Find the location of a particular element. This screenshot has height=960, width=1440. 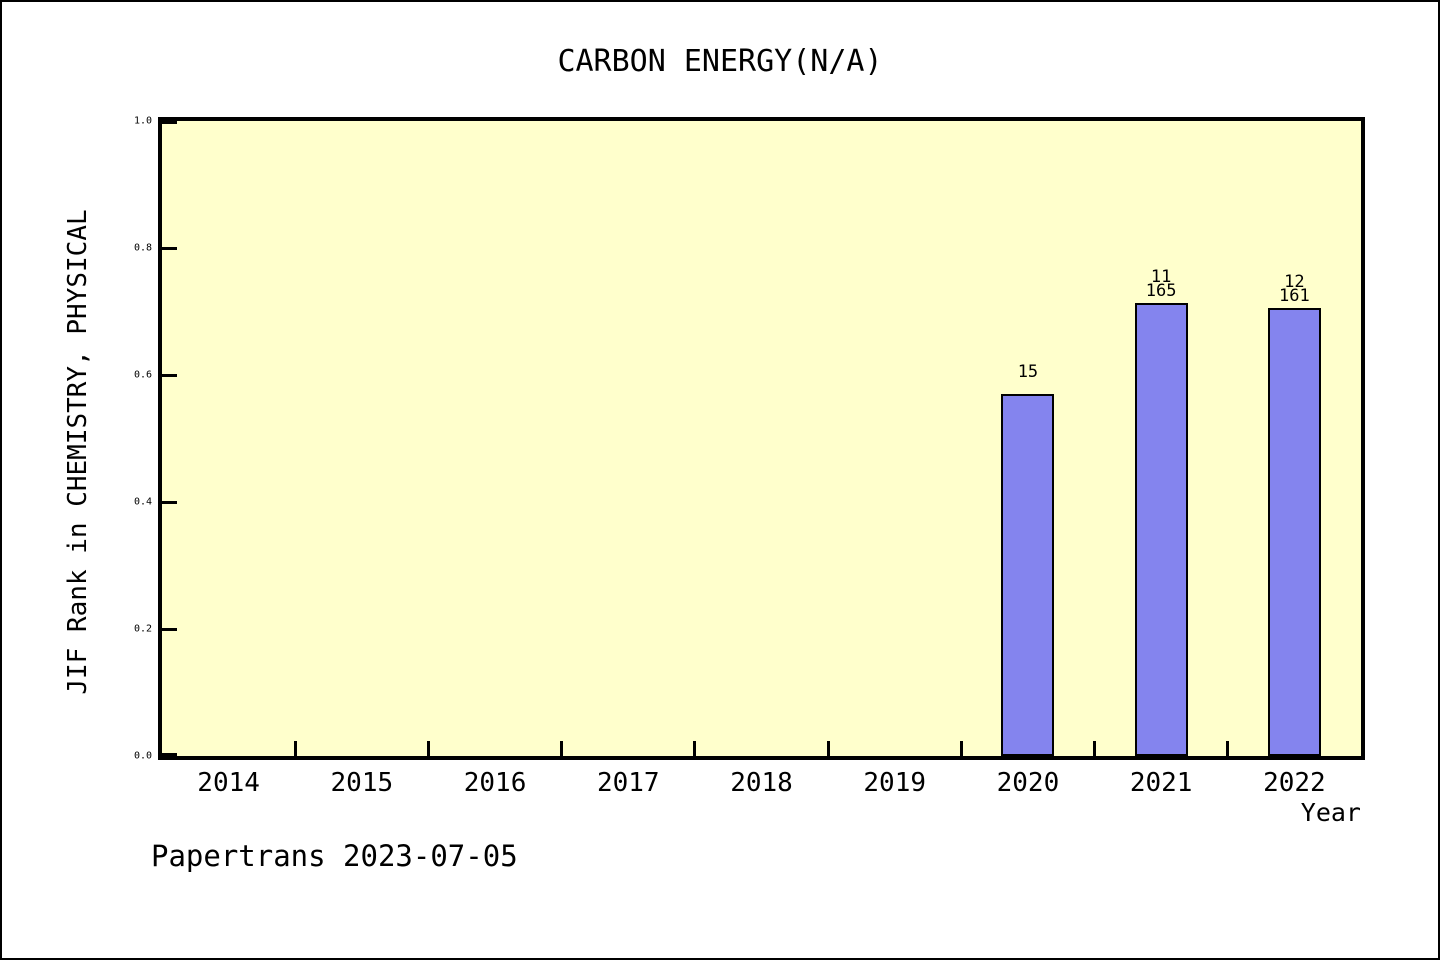

y-tick-label: 0.6 is located at coordinates (142, 375).